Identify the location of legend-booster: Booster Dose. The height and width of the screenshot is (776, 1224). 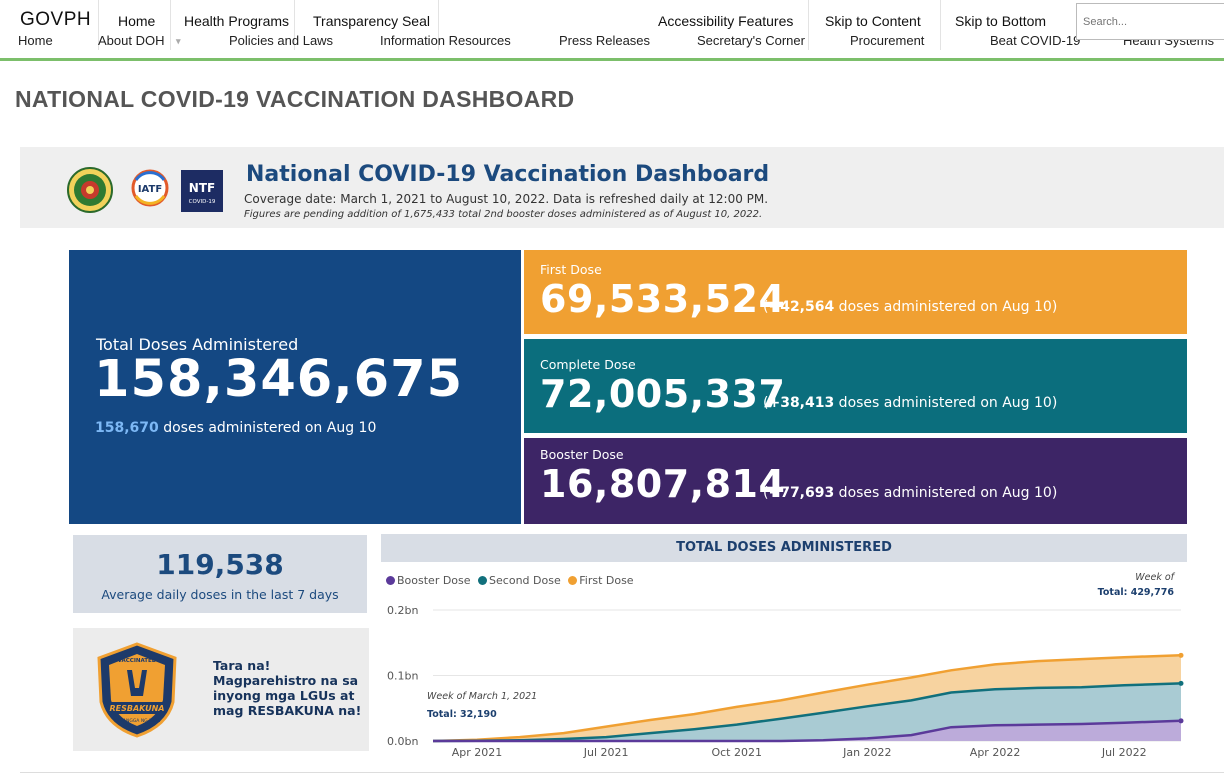
(428, 580).